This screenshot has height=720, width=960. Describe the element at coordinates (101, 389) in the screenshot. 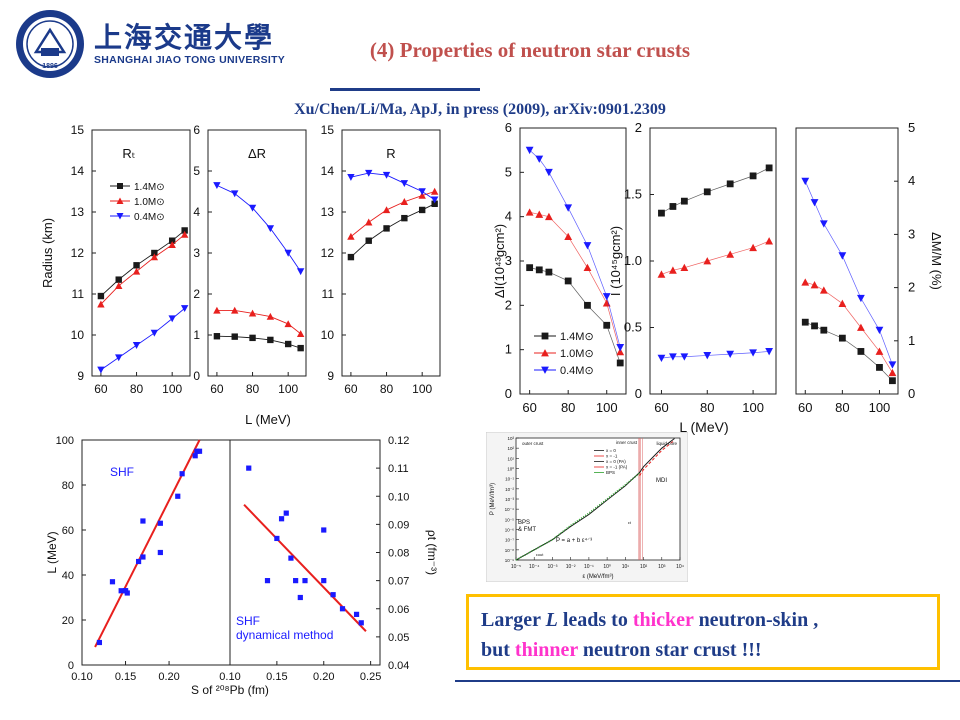

I see `x-tick-label: 60` at that location.